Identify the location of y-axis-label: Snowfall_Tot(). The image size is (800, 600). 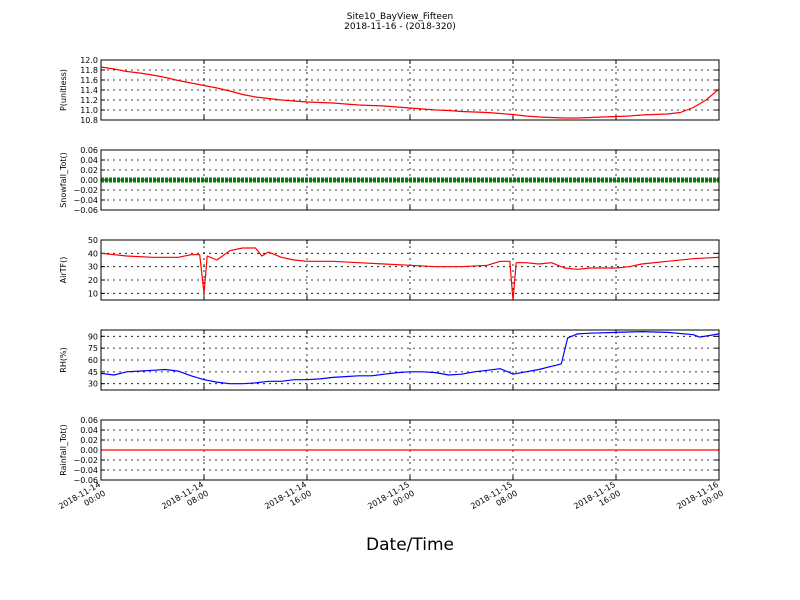
(63, 180).